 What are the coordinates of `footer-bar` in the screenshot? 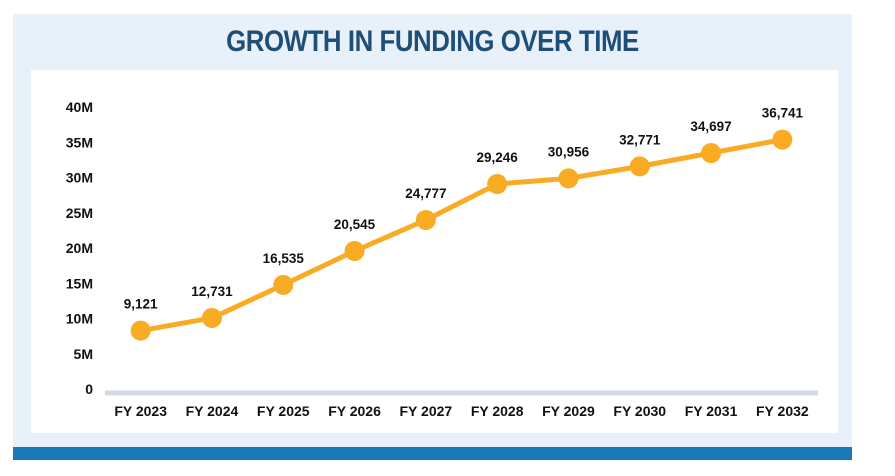 It's located at (432, 453).